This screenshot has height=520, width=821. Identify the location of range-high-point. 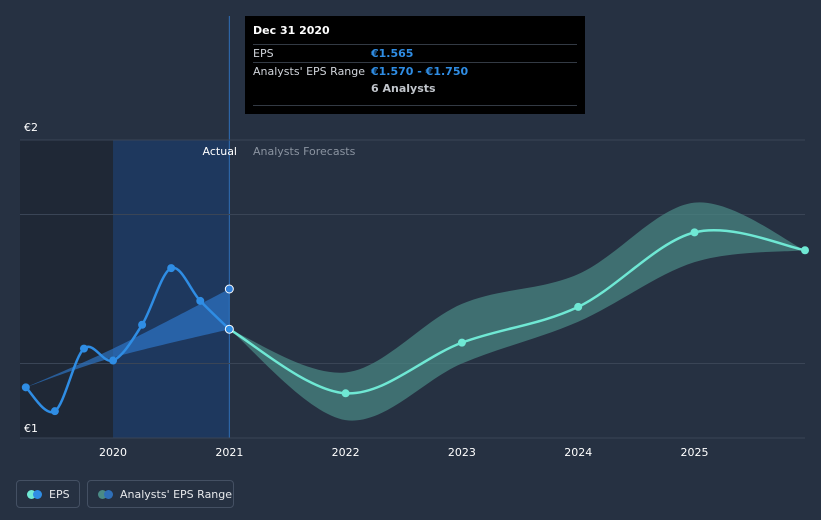
(229, 289).